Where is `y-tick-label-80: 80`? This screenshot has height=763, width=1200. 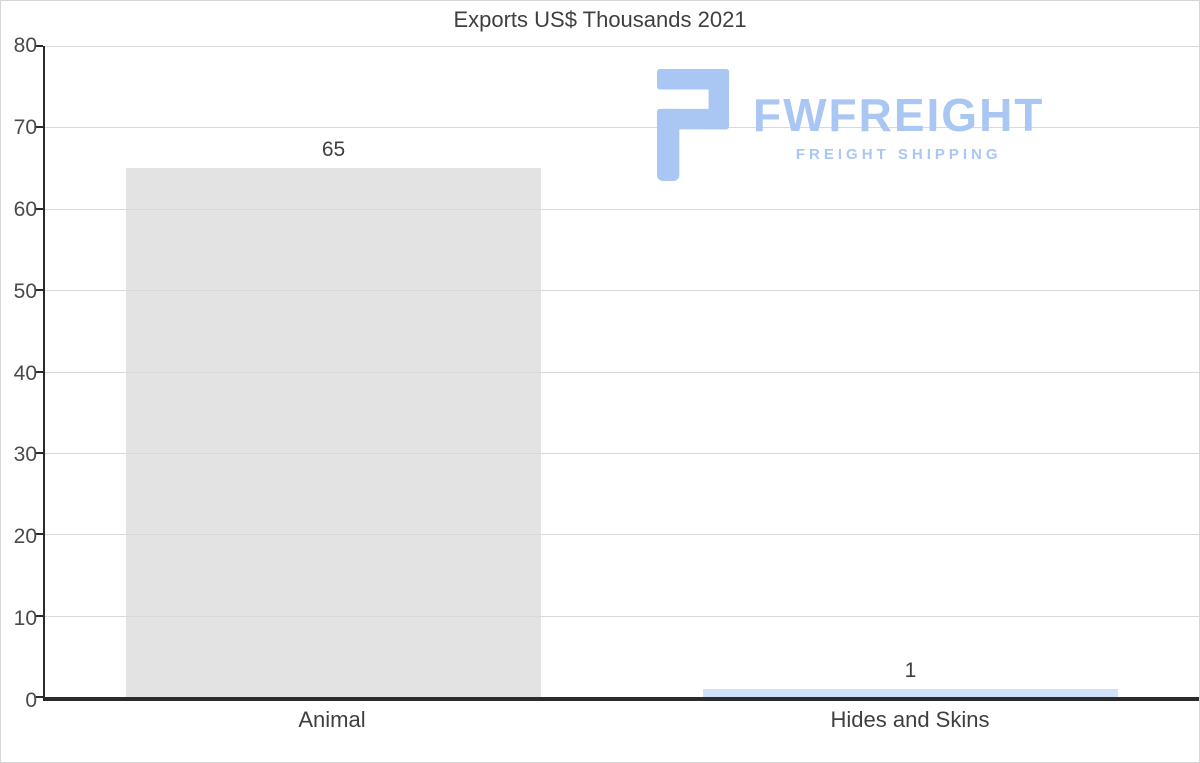
y-tick-label-80: 80 is located at coordinates (25, 45).